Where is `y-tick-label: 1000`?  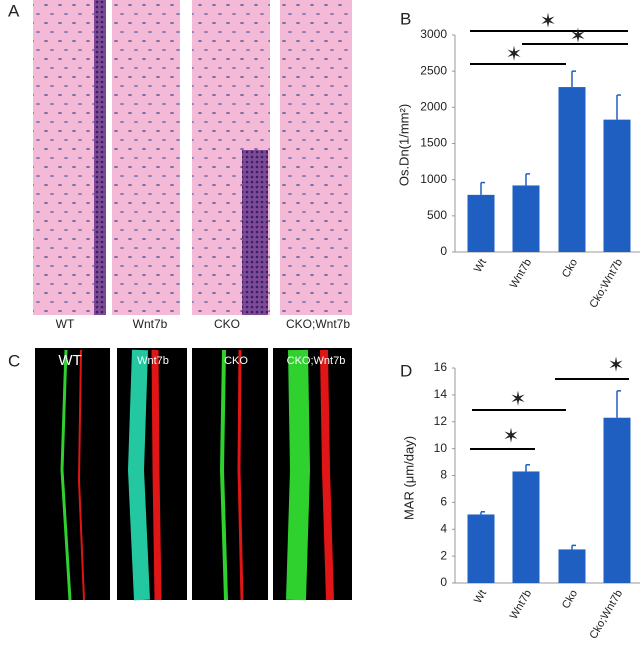
y-tick-label: 1000 is located at coordinates (433, 179).